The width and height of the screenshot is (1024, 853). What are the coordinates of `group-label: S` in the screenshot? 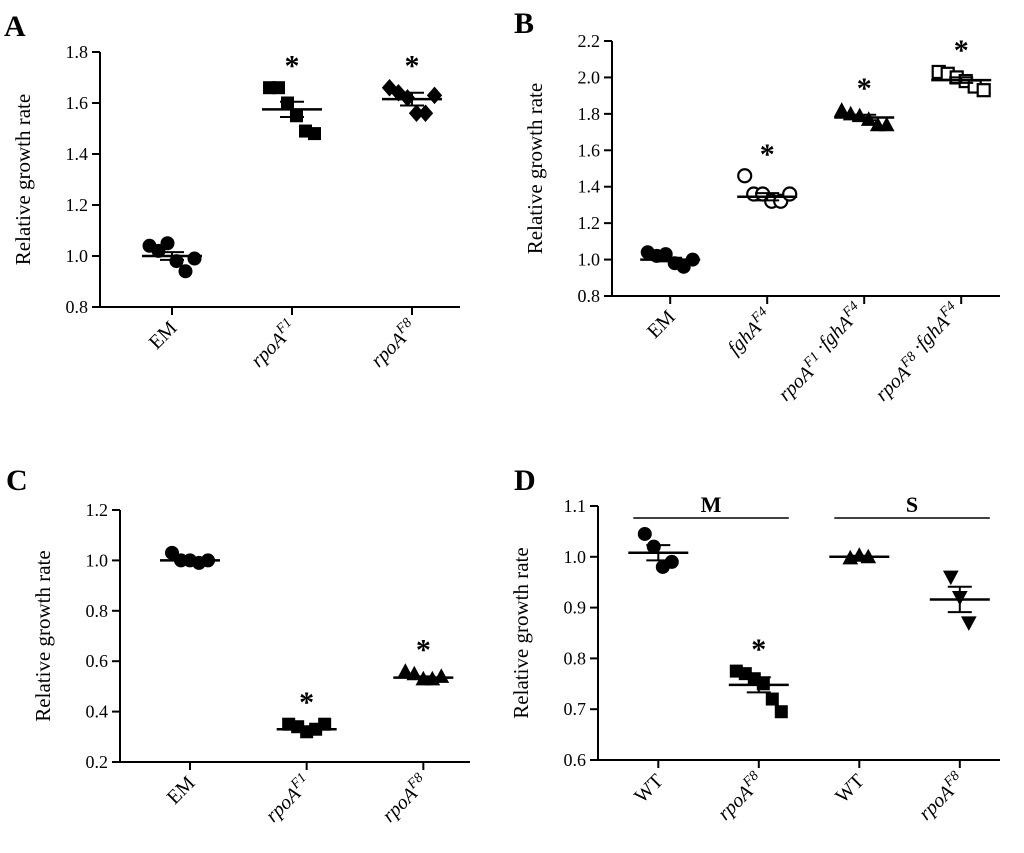 It's located at (912, 504).